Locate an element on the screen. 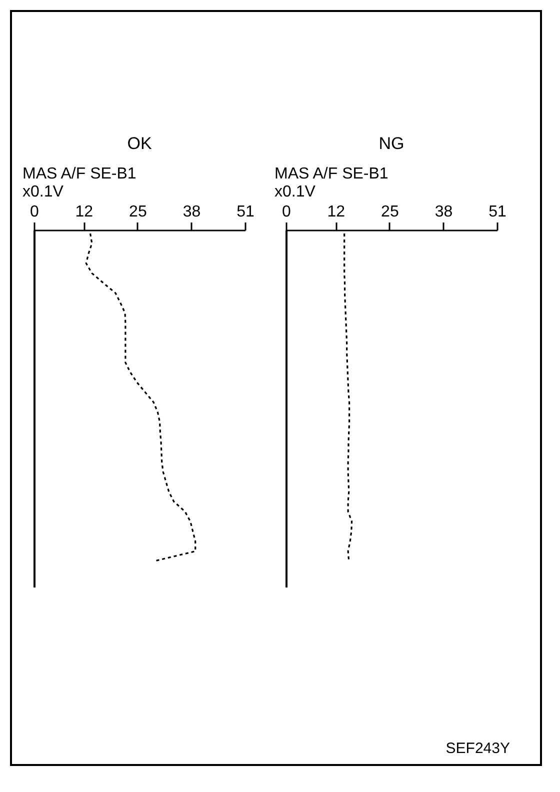 The height and width of the screenshot is (792, 560). chart-title: NG is located at coordinates (391, 143).